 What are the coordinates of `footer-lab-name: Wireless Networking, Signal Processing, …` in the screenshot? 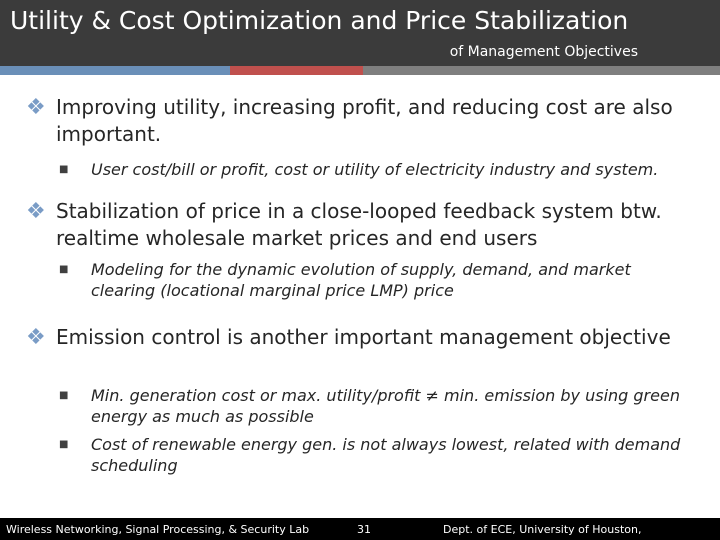 It's located at (158, 529).